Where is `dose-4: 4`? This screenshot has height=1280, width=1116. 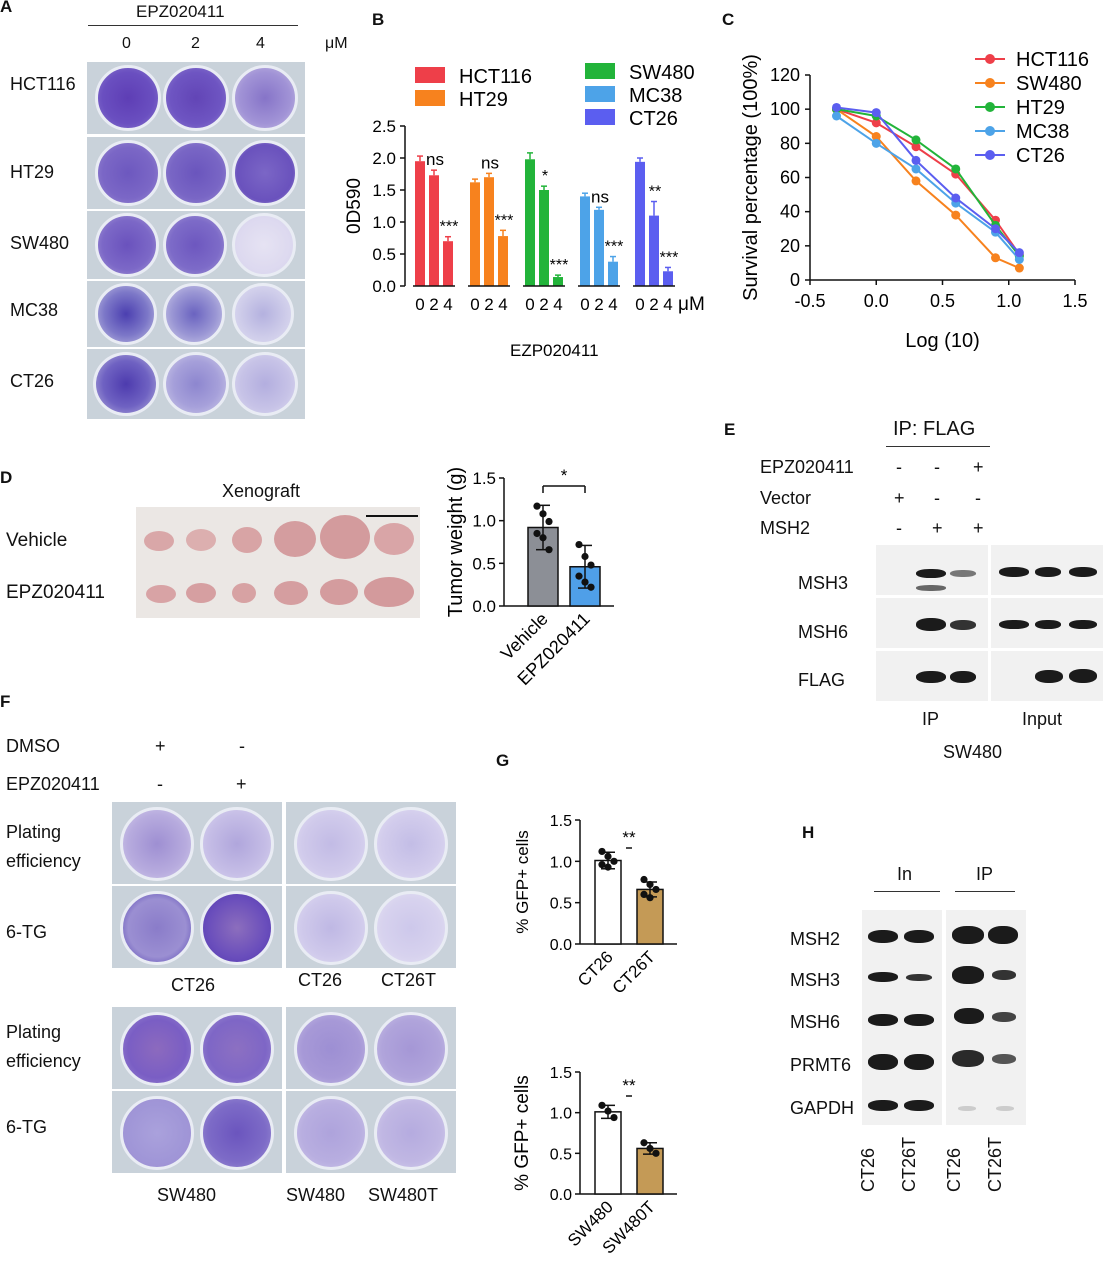
dose-4: 4 is located at coordinates (260, 43).